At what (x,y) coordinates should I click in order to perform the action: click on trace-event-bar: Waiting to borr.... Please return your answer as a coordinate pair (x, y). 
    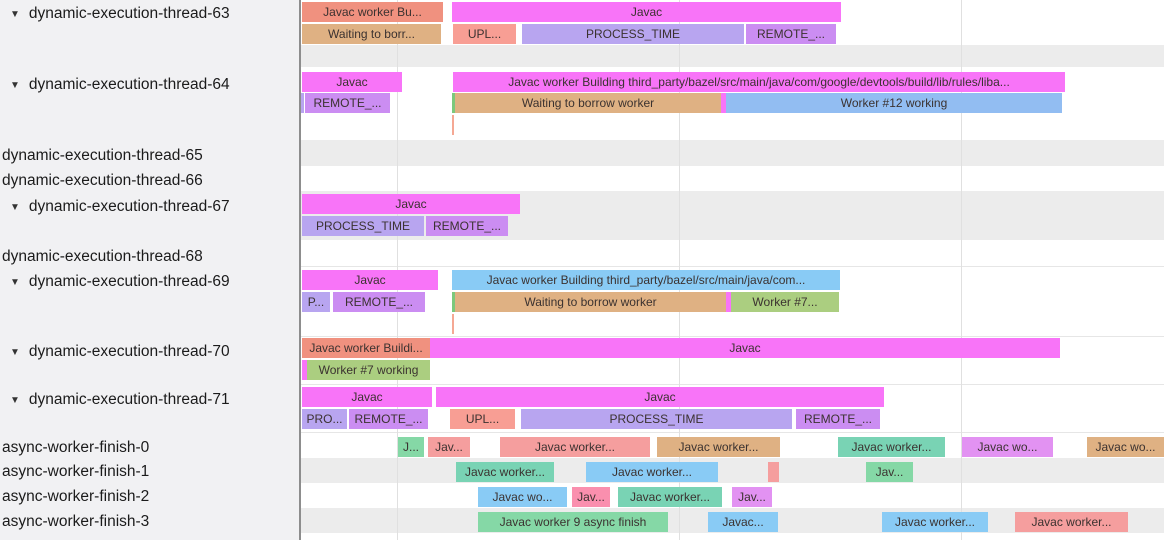
    Looking at the image, I should click on (371, 34).